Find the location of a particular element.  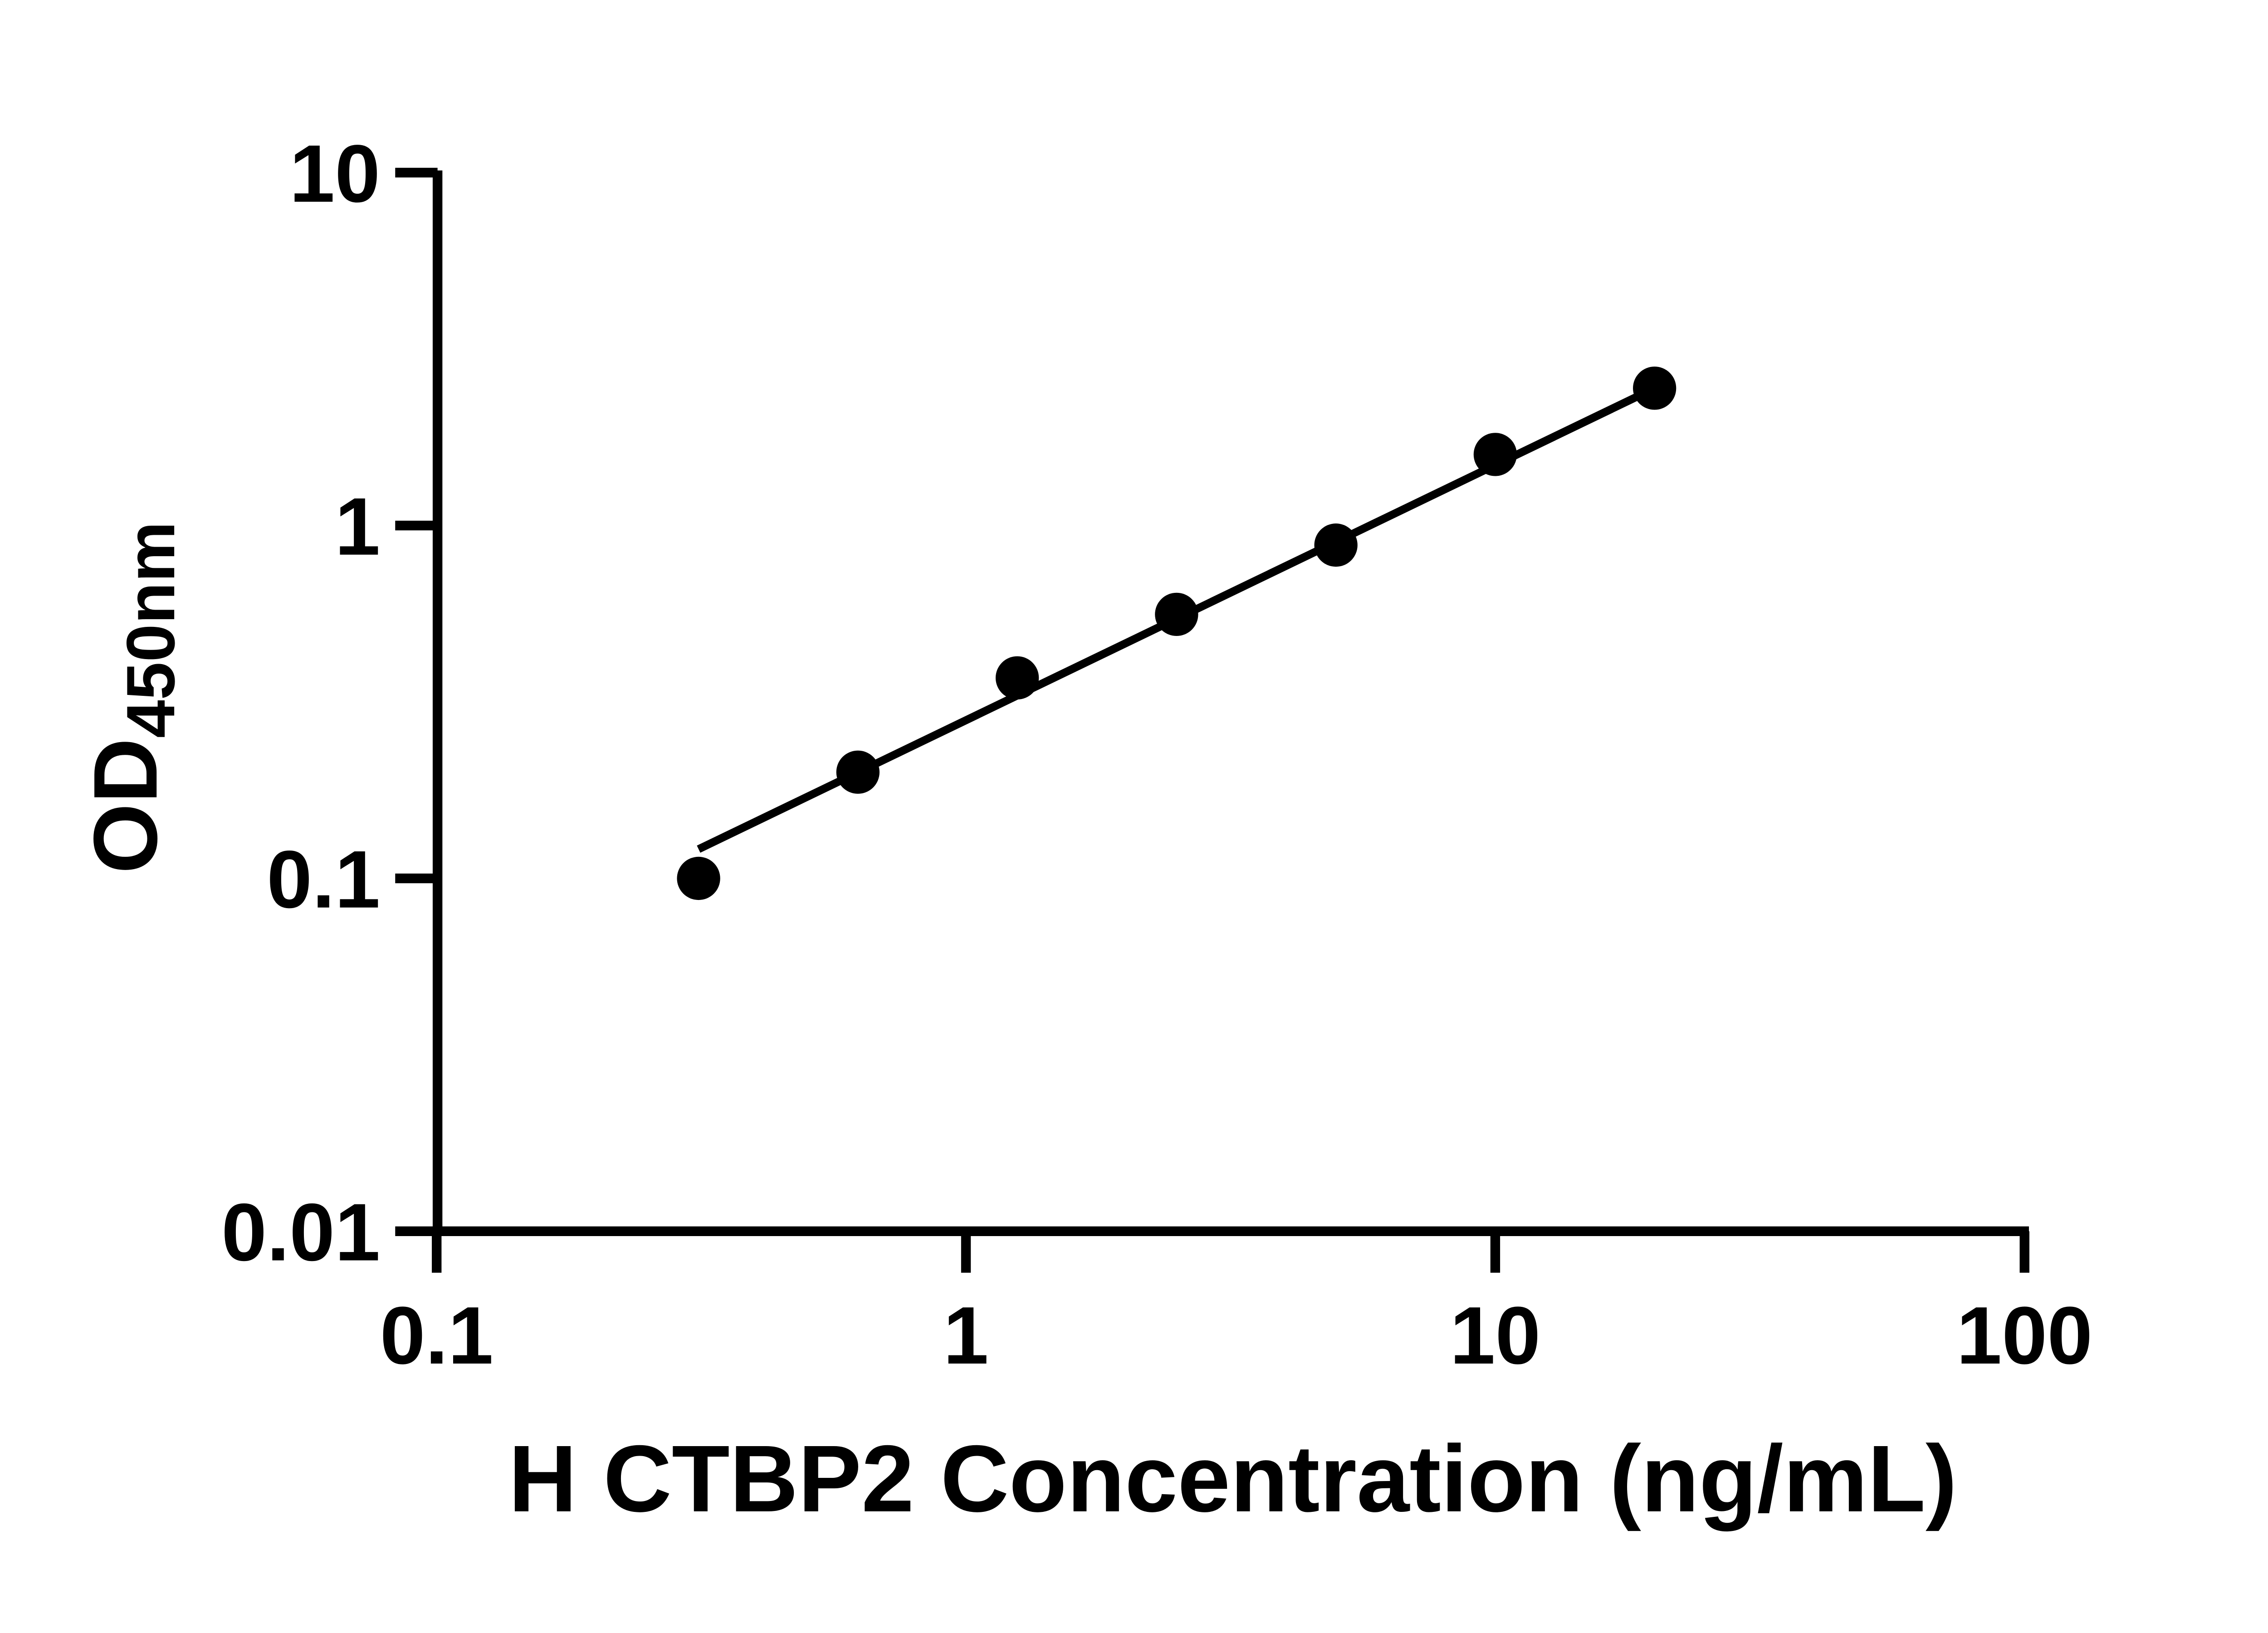

x-axis-title: H CTBP2 Concentration (ng/mL) is located at coordinates (1232, 1478).